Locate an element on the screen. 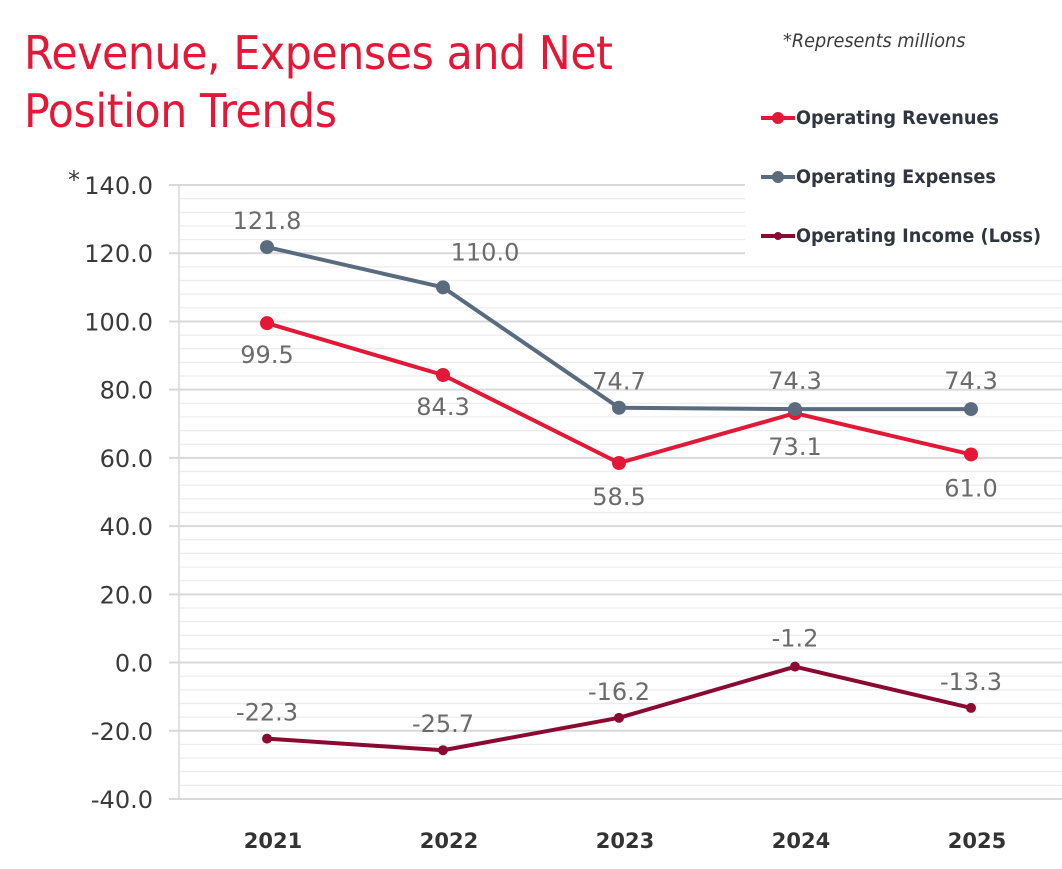 This screenshot has width=1062, height=869. y-axis-asterisk: * is located at coordinates (74, 180).